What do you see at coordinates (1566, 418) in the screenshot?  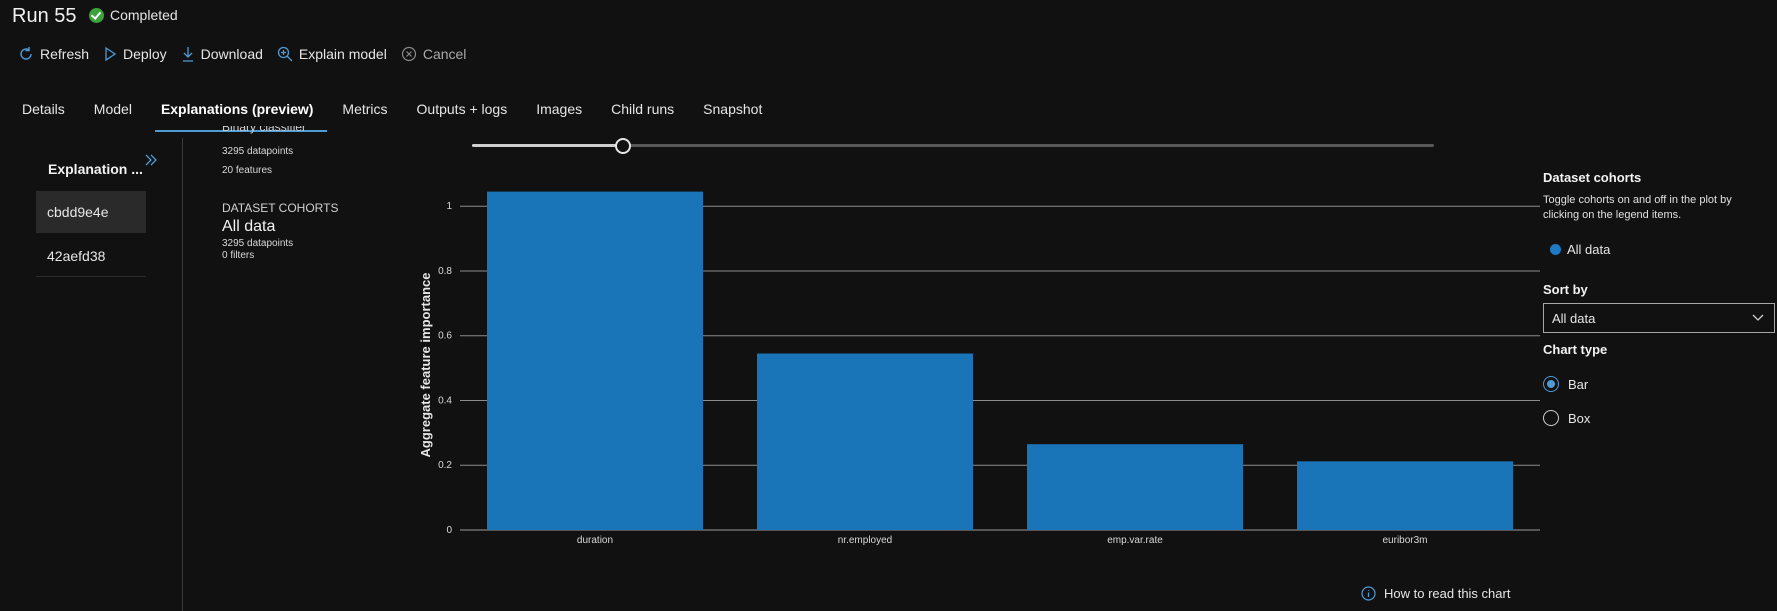 I see `chart-type-box-radio: Box` at bounding box center [1566, 418].